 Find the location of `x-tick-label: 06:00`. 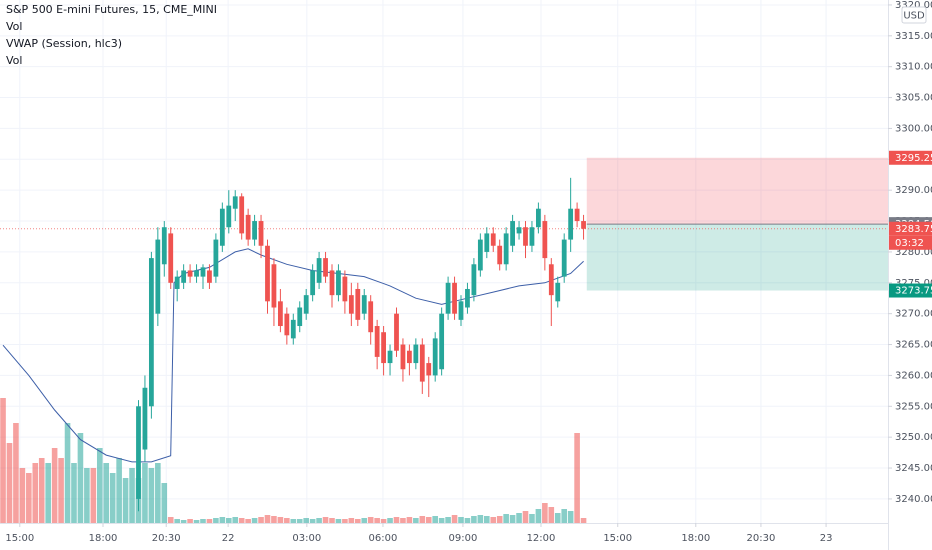

x-tick-label: 06:00 is located at coordinates (383, 538).